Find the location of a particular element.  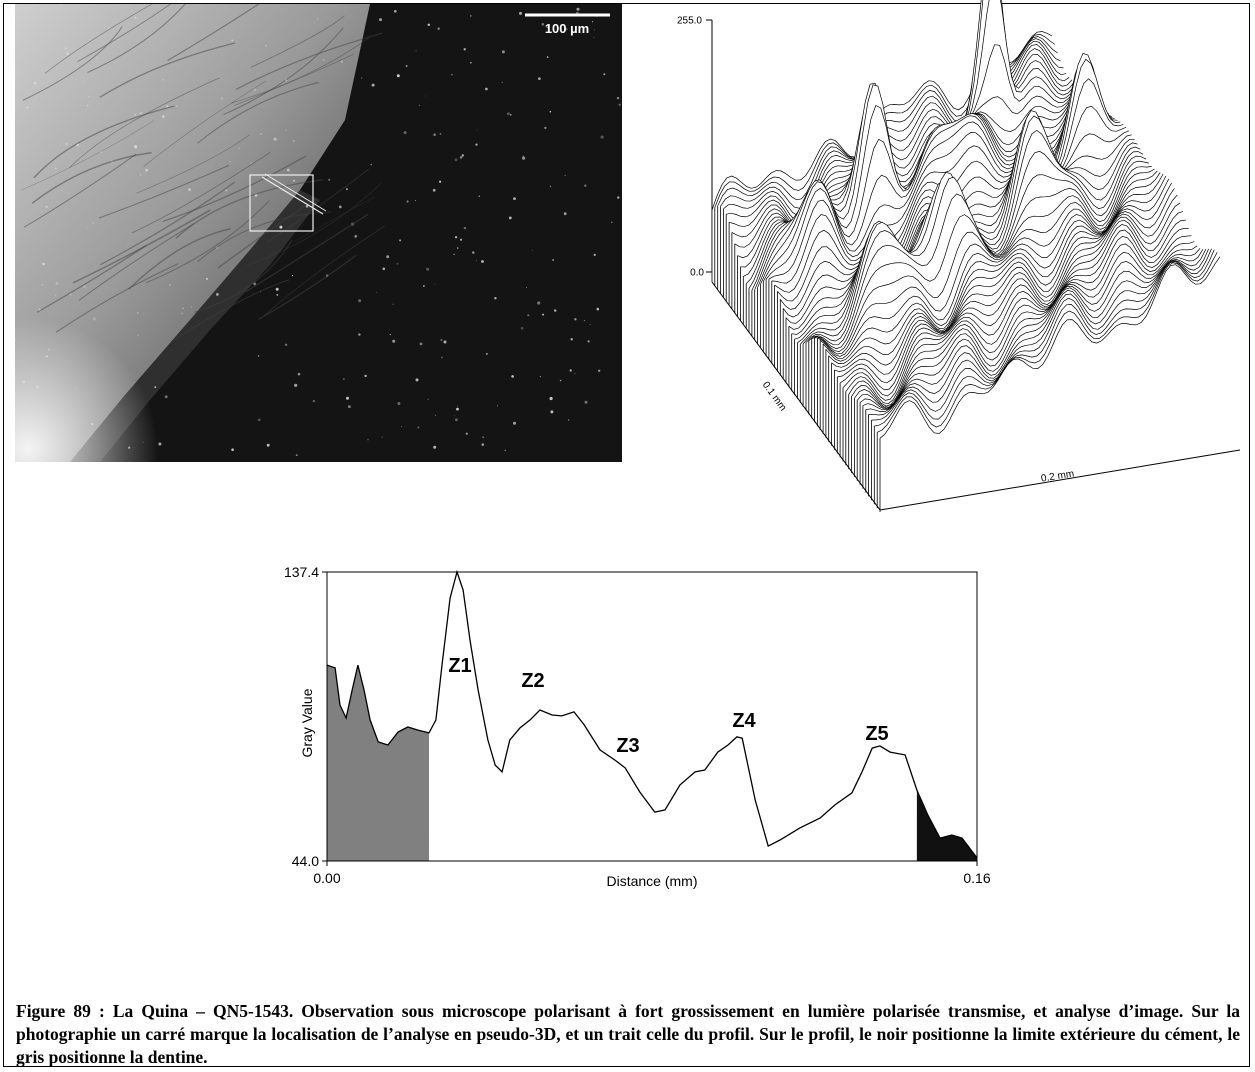

zone-annotation: Z1 is located at coordinates (459, 666).